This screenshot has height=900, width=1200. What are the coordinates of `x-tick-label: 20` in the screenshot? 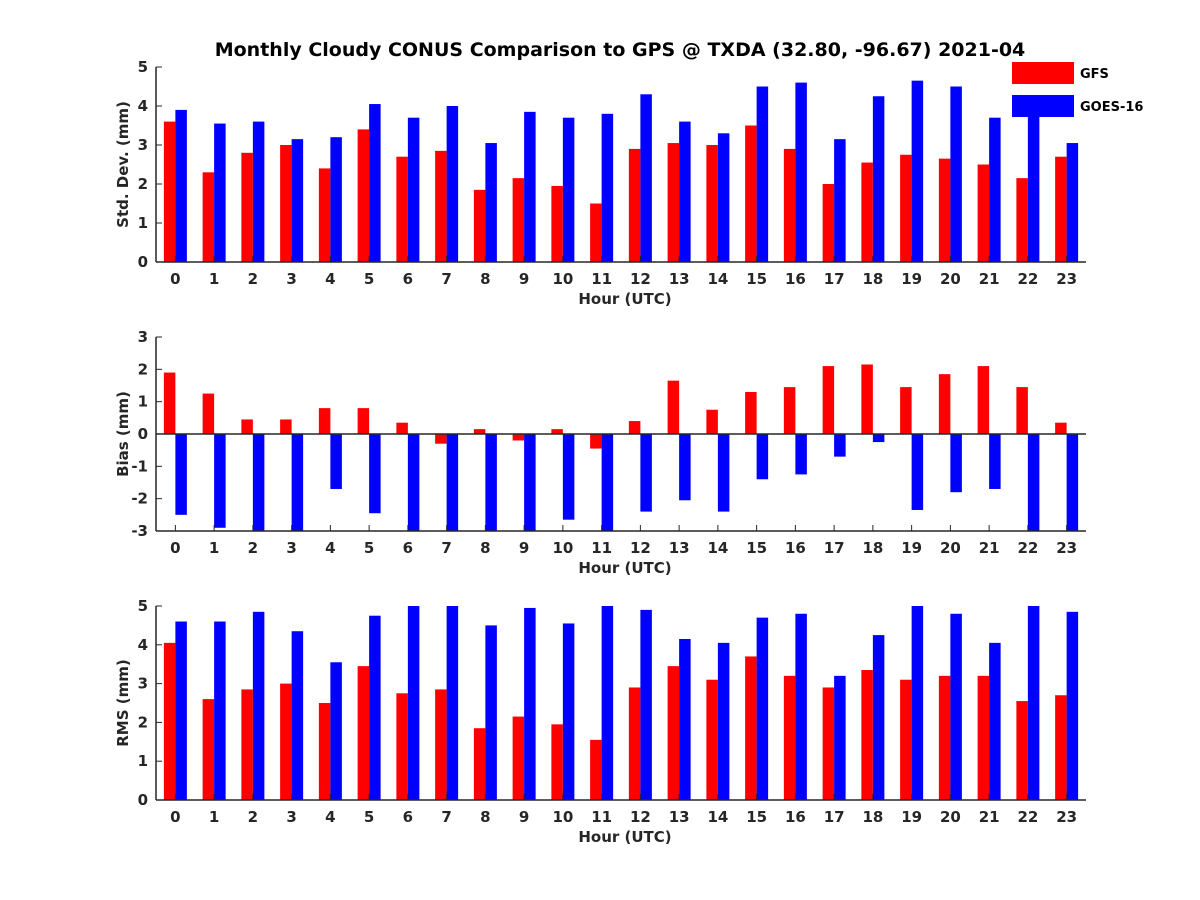 It's located at (950, 817).